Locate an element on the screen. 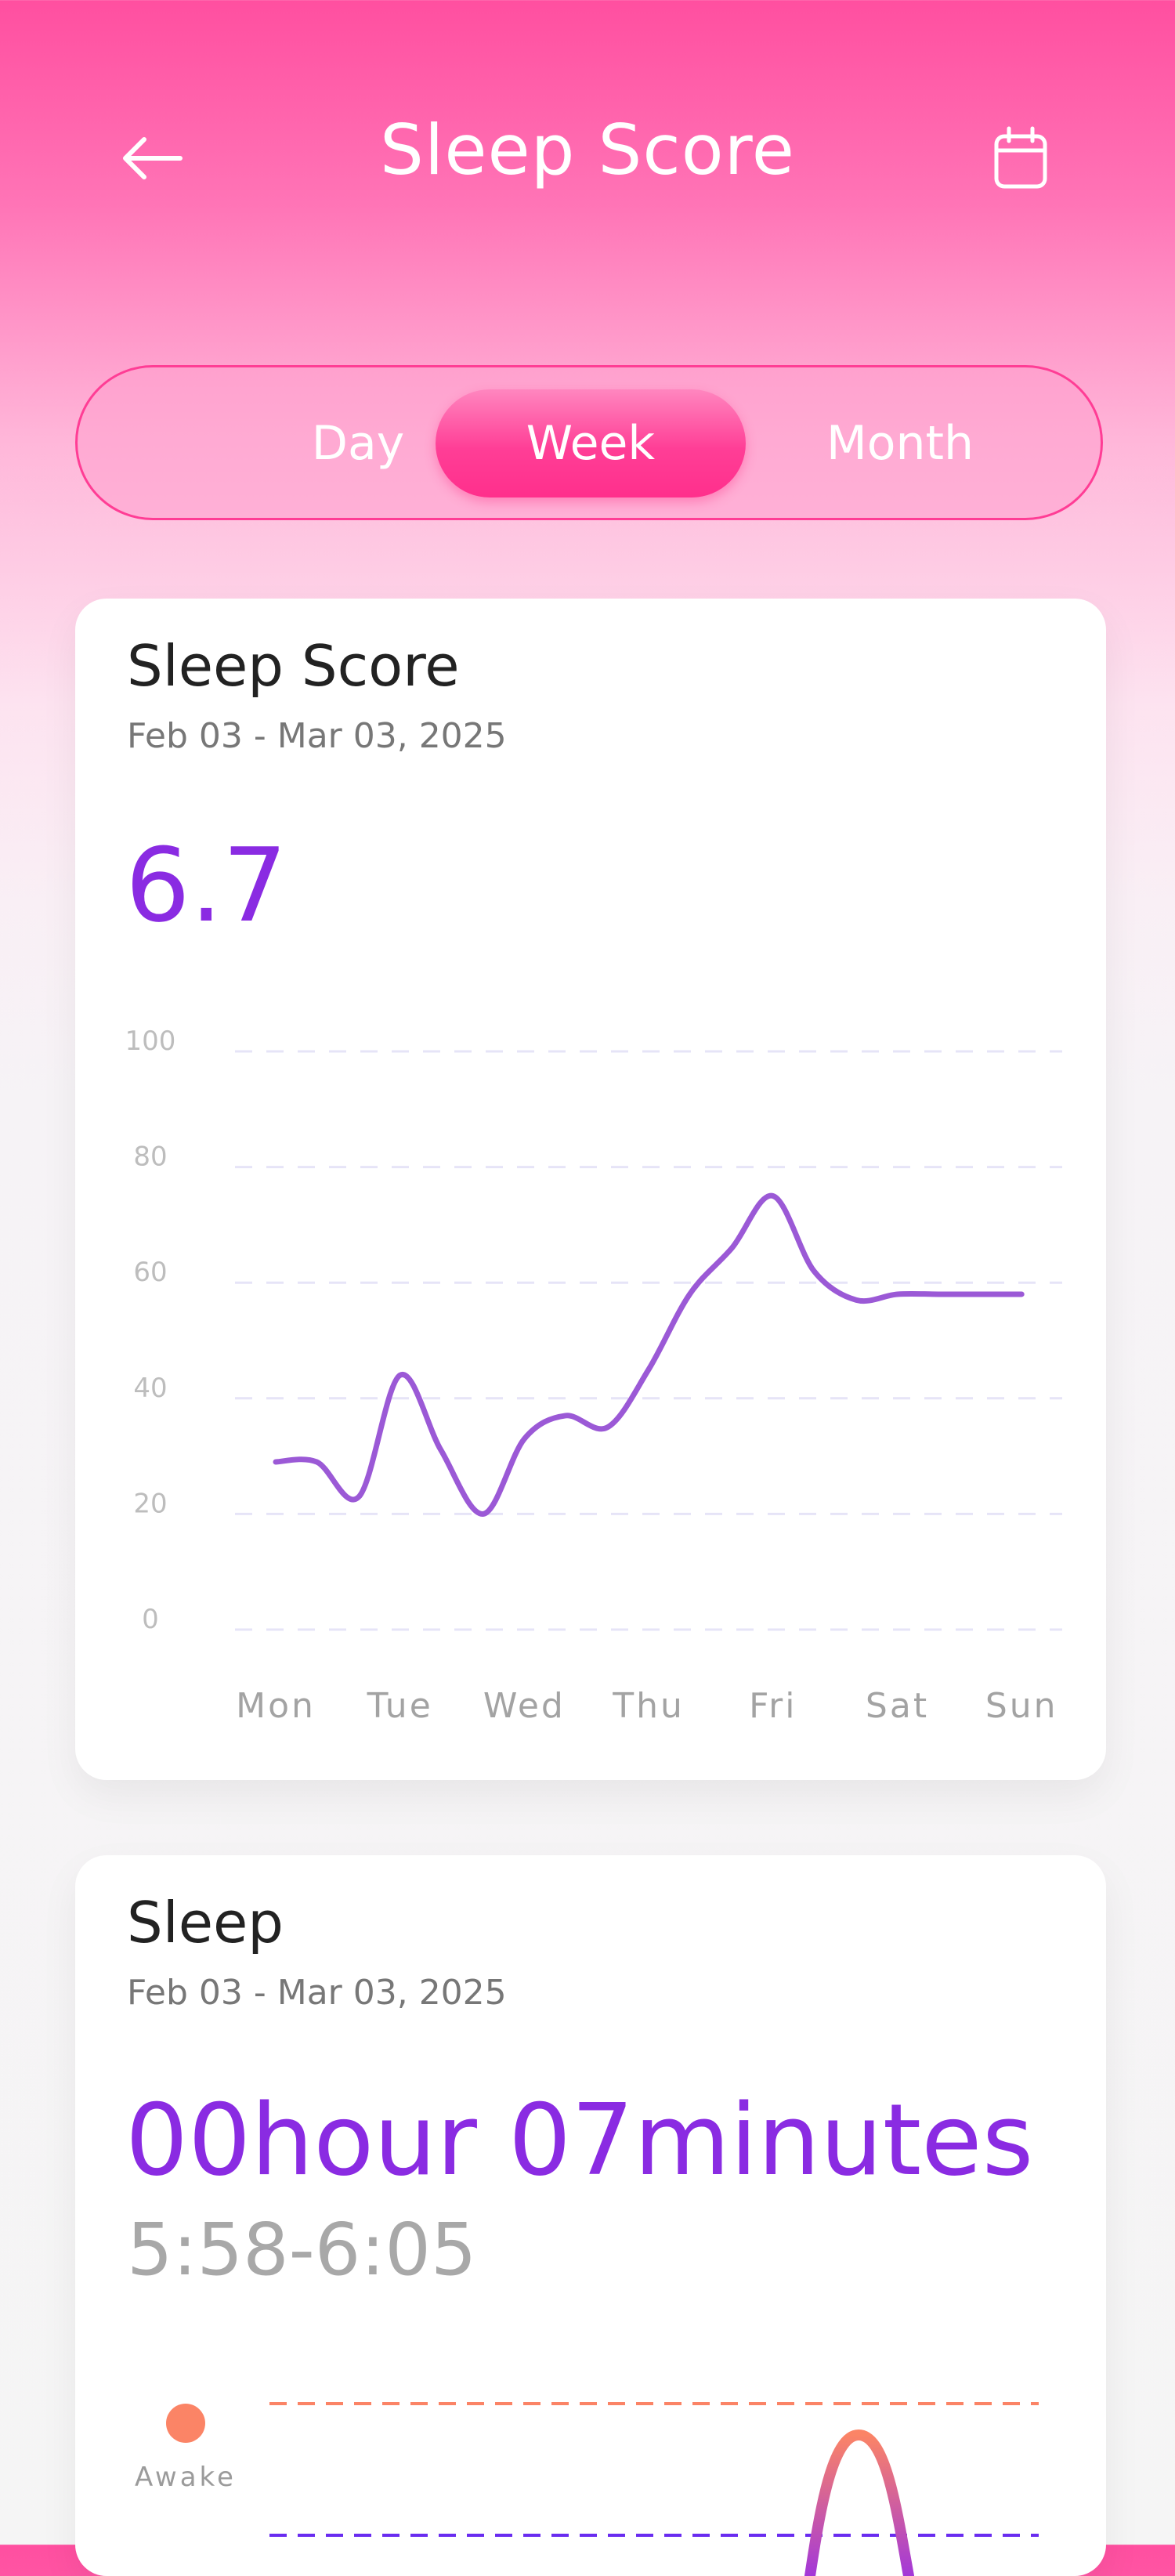  sleep-stage-curve is located at coordinates (859, 2502).